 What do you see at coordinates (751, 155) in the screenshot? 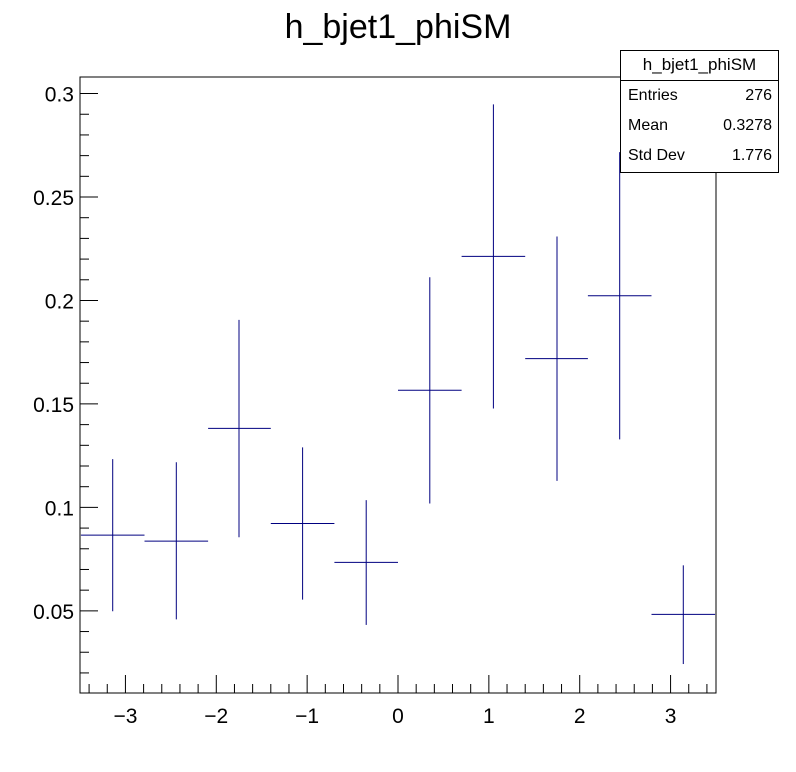
I see `stats-value: 1.776` at bounding box center [751, 155].